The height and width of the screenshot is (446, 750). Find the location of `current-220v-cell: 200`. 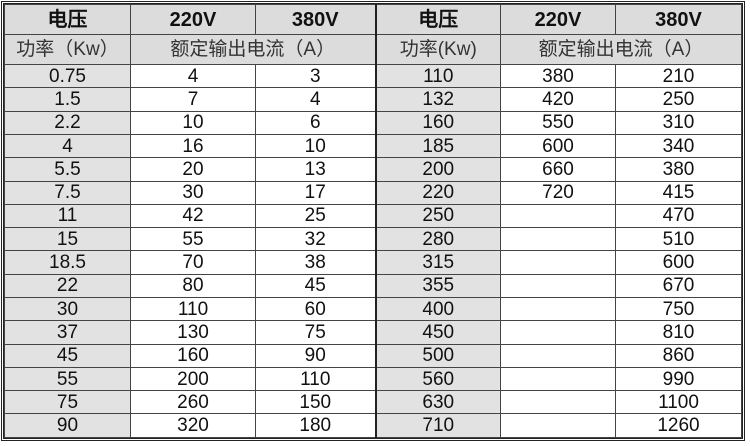

current-220v-cell: 200 is located at coordinates (193, 379).